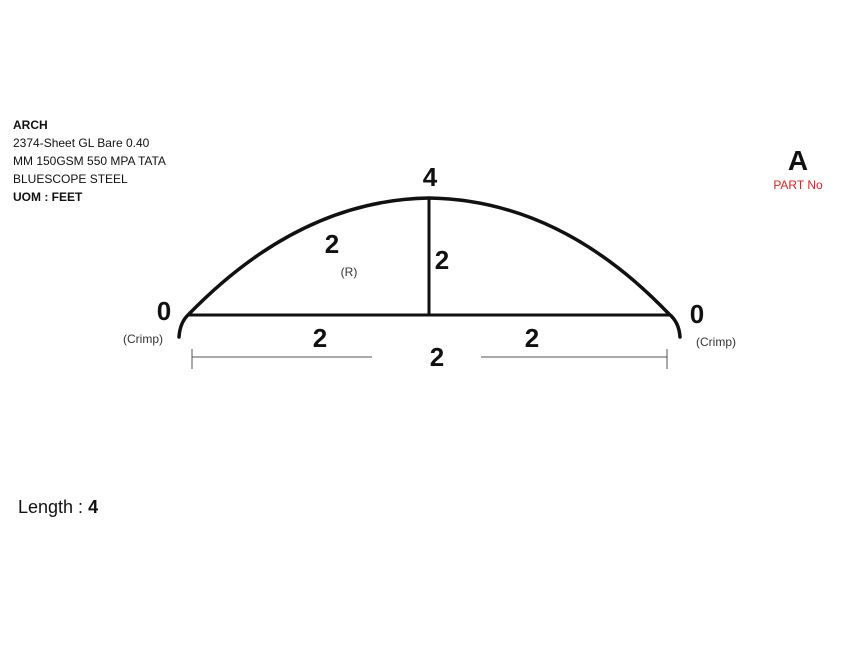 This screenshot has height=657, width=850. What do you see at coordinates (332, 244) in the screenshot?
I see `radius-value: 2` at bounding box center [332, 244].